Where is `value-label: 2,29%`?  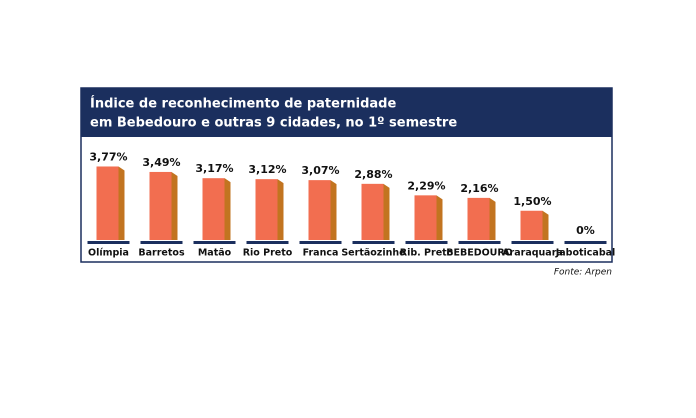 value-label: 2,29% is located at coordinates (426, 185).